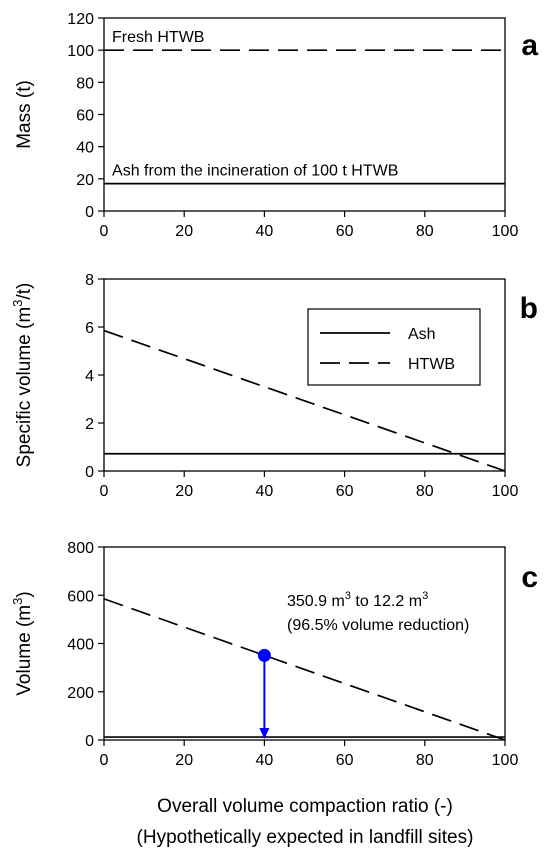 The width and height of the screenshot is (550, 861). What do you see at coordinates (80, 51) in the screenshot?
I see `y-tick-label: 100` at bounding box center [80, 51].